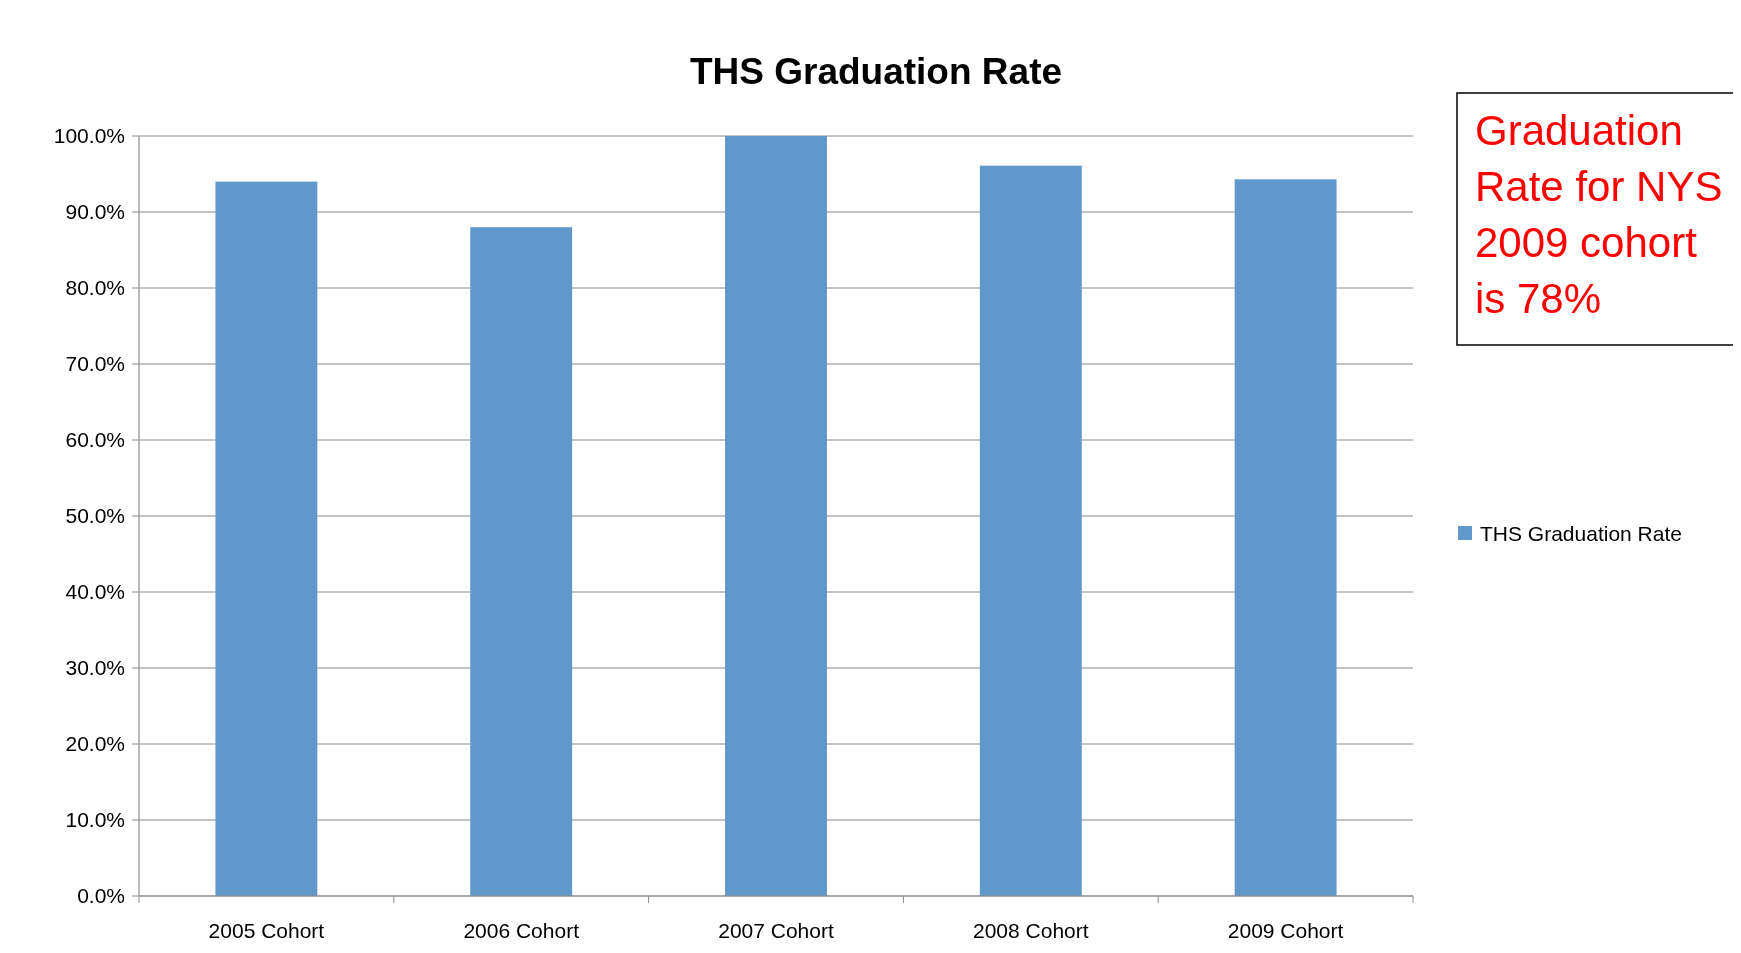 This screenshot has height=953, width=1741. What do you see at coordinates (95, 592) in the screenshot?
I see `y-tick-label: 40.0%` at bounding box center [95, 592].